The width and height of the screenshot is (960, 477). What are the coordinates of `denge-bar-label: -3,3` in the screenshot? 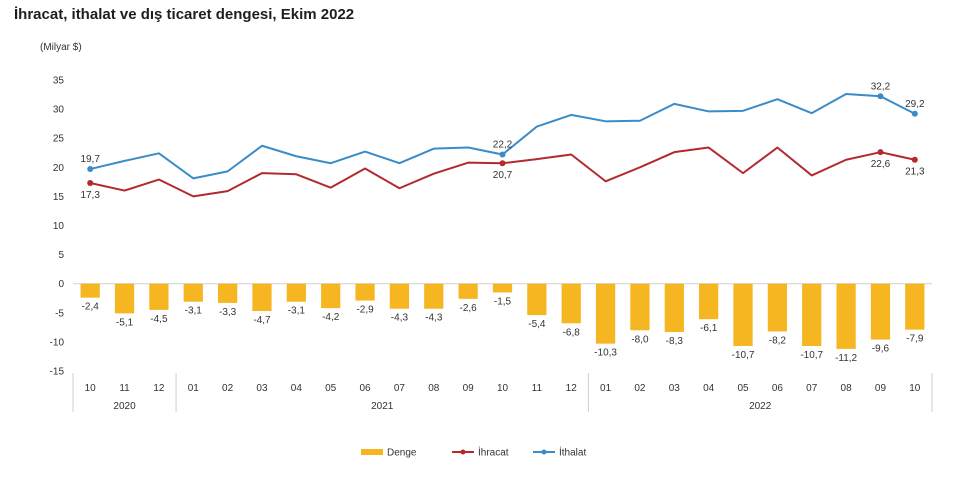 It's located at (228, 312).